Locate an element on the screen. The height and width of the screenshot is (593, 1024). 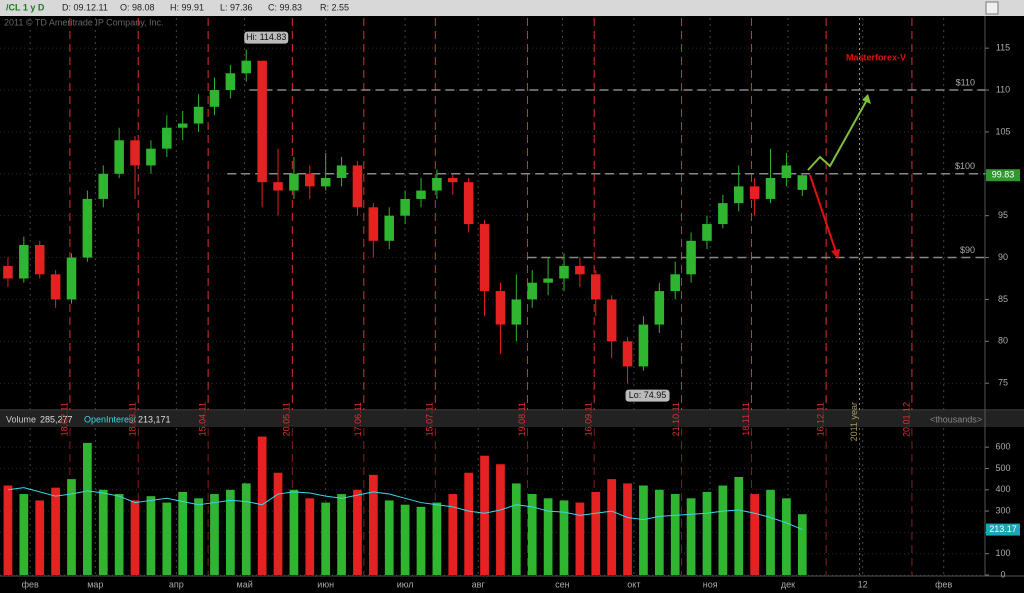
header-date: D: 09.12.11 is located at coordinates (85, 7).